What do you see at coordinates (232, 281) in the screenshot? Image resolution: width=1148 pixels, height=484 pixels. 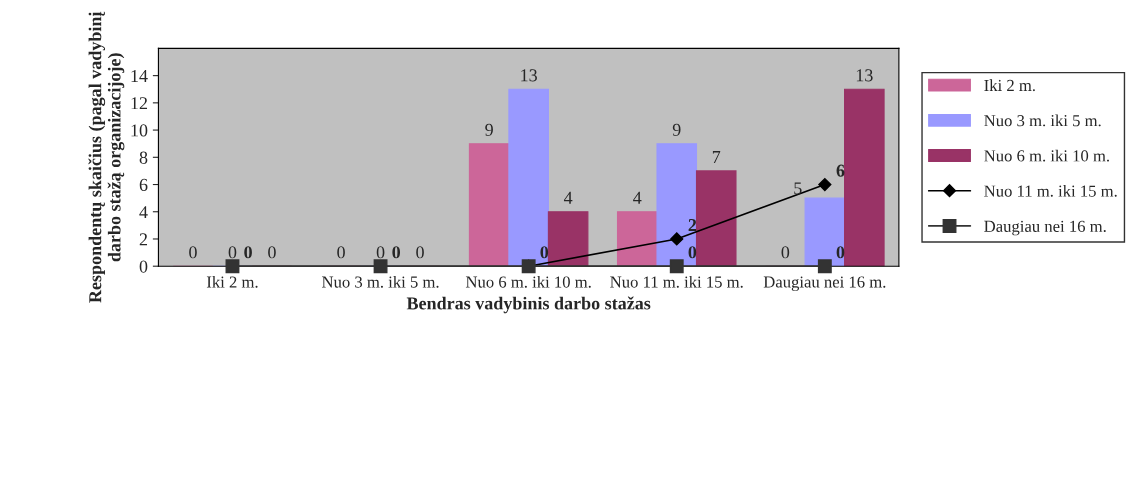 I see `x-tick-label: Iki 2 m.` at bounding box center [232, 281].